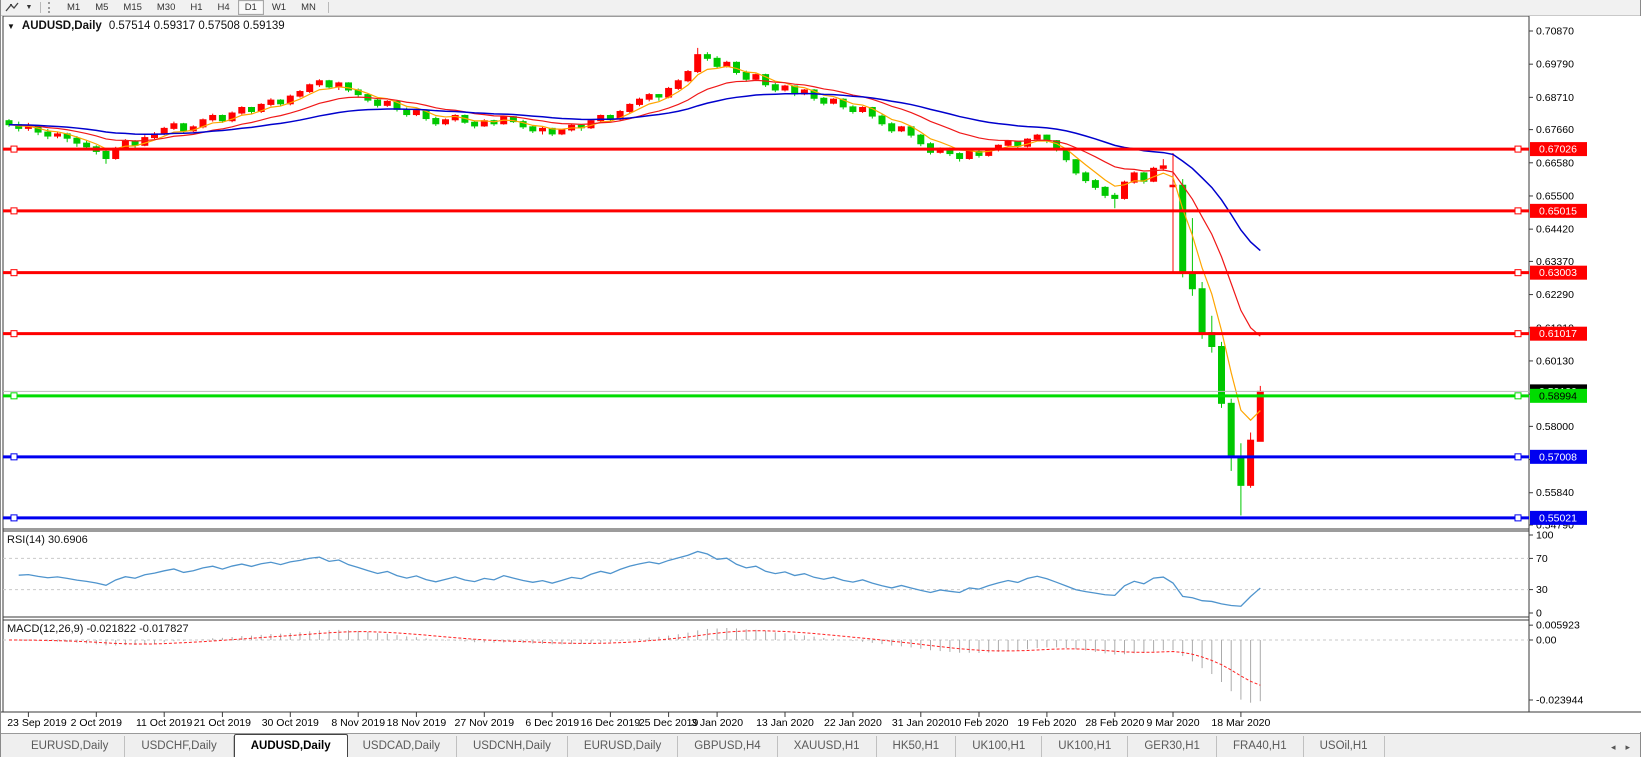  What do you see at coordinates (97, 723) in the screenshot?
I see `date-tick-label: 2 Oct 2019` at bounding box center [97, 723].